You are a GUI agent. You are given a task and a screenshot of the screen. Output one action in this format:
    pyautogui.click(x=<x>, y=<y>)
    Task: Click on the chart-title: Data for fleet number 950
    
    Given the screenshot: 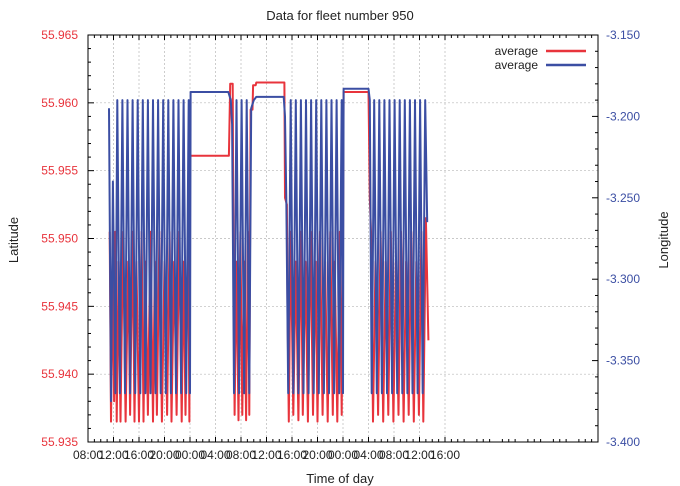 What is the action you would take?
    pyautogui.click(x=339, y=15)
    